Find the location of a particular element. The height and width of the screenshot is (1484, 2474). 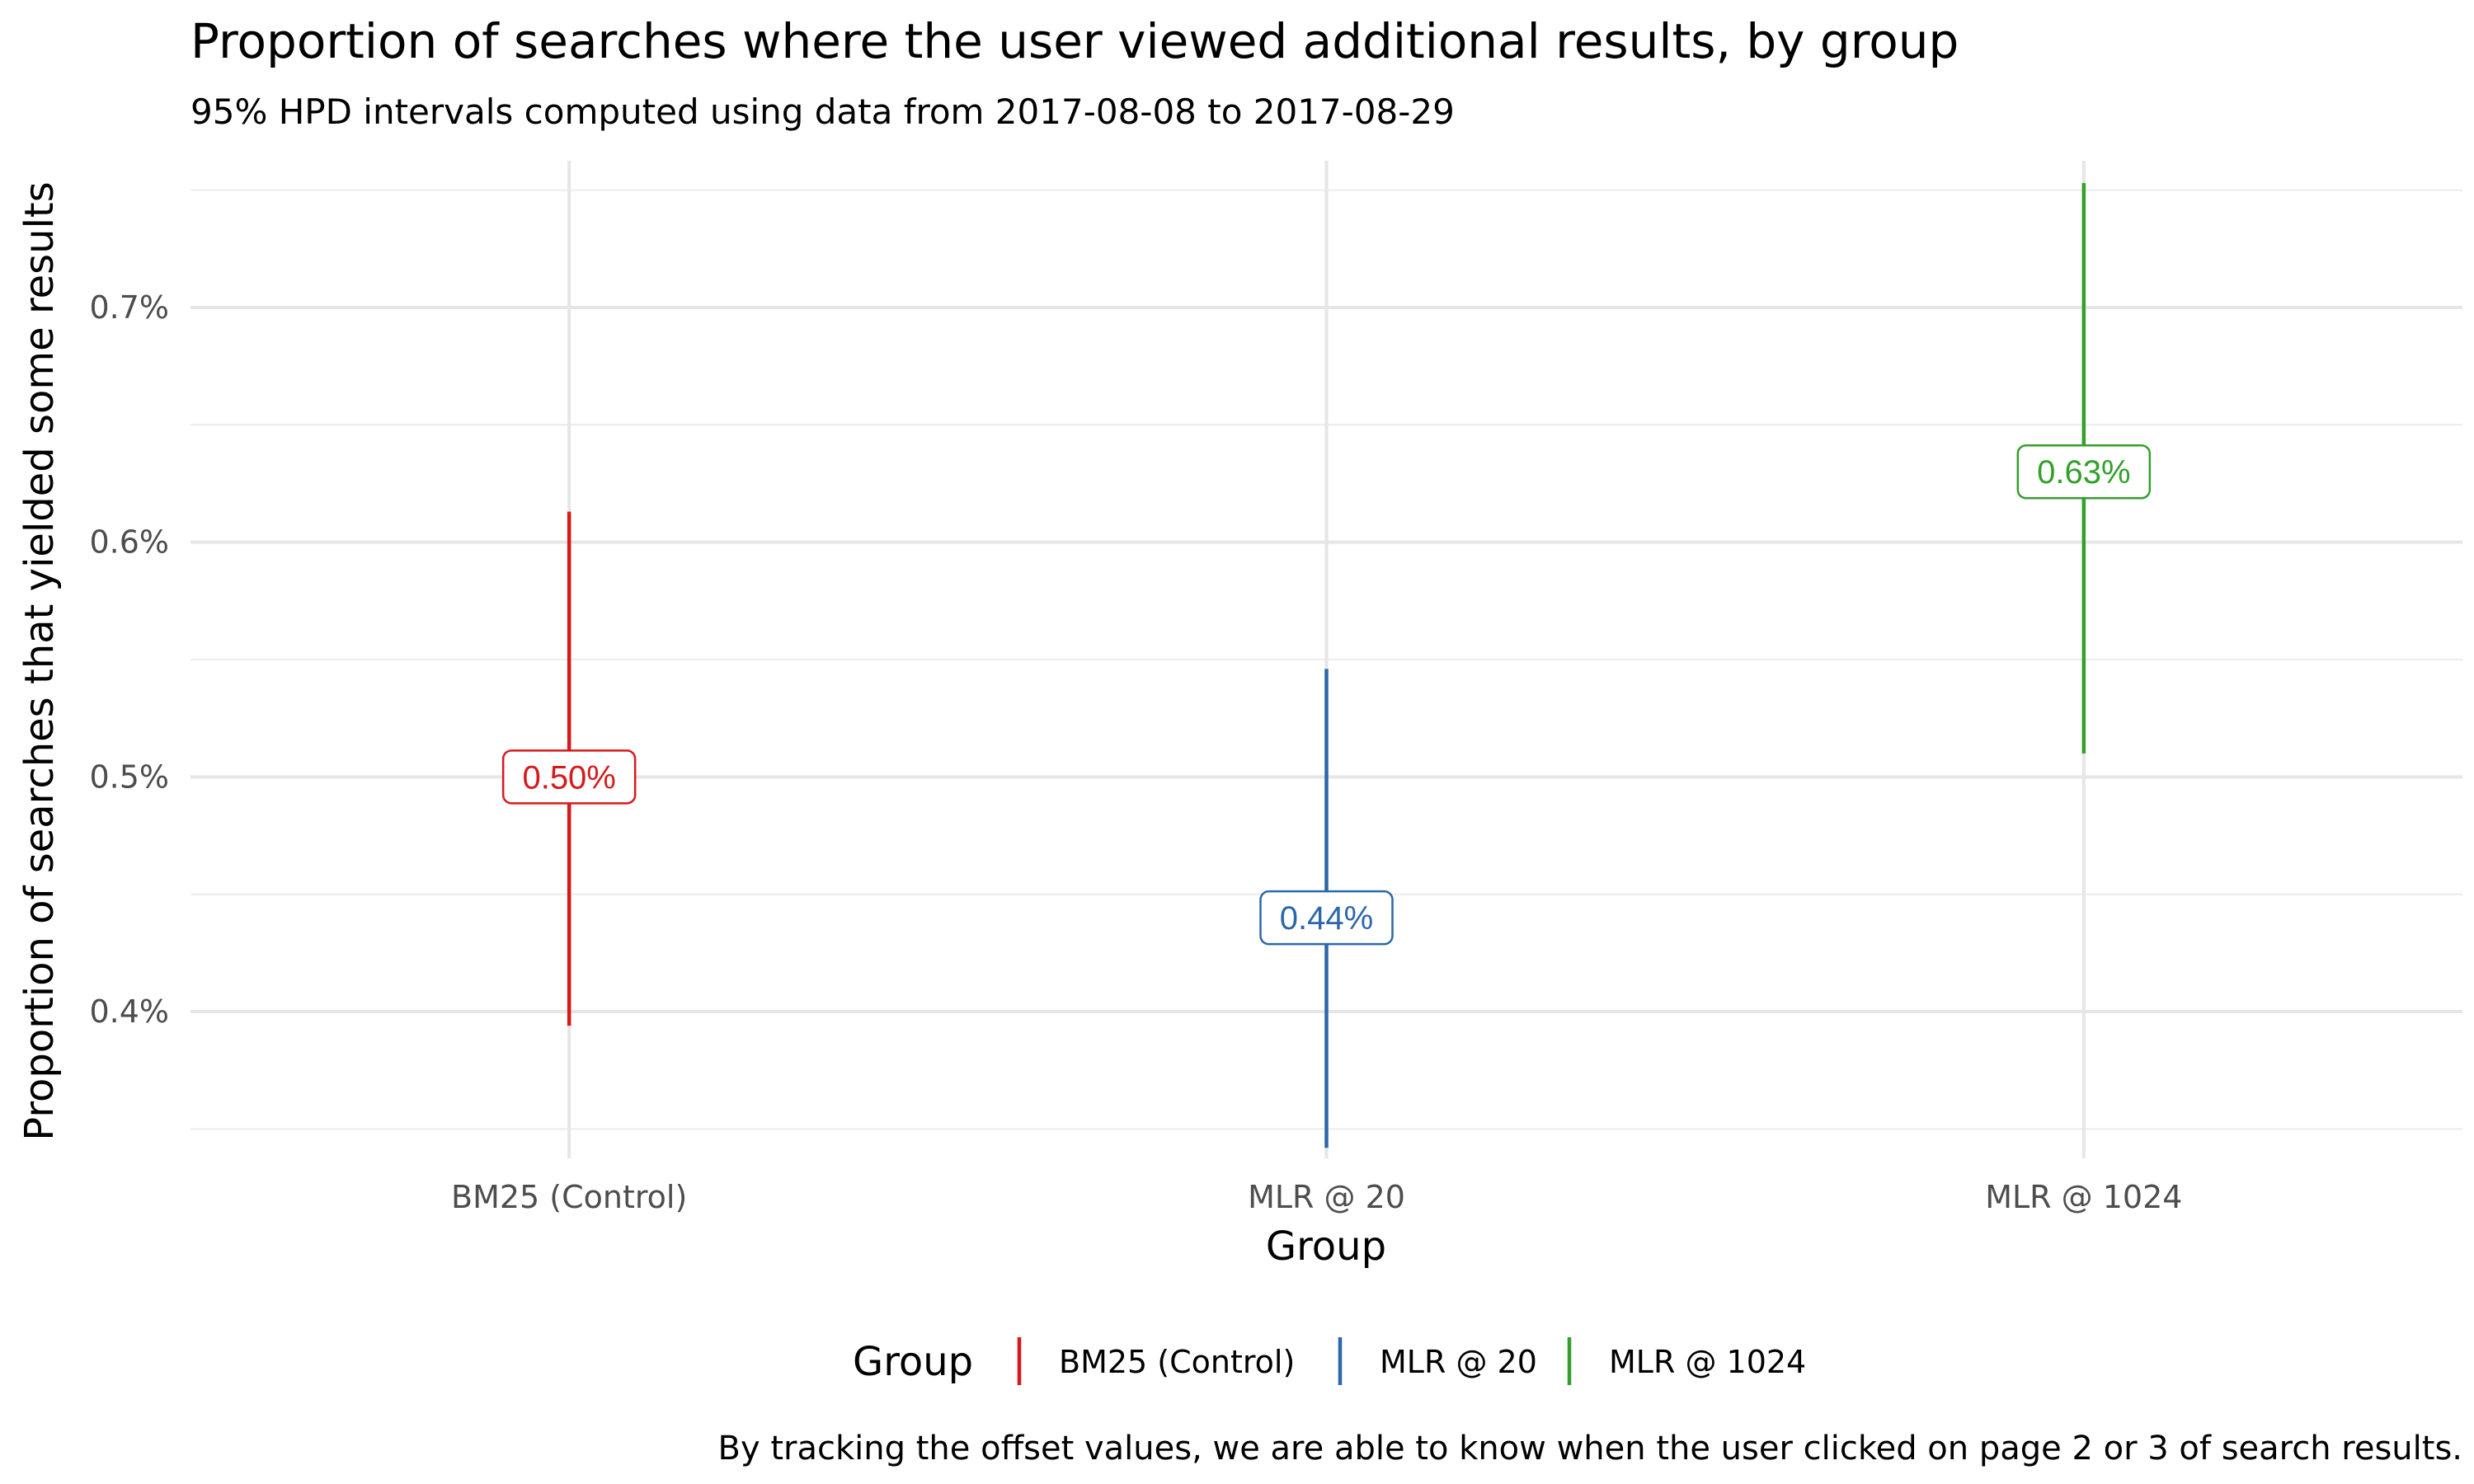

x-tick-label: MLR @ 20 is located at coordinates (1326, 1197).